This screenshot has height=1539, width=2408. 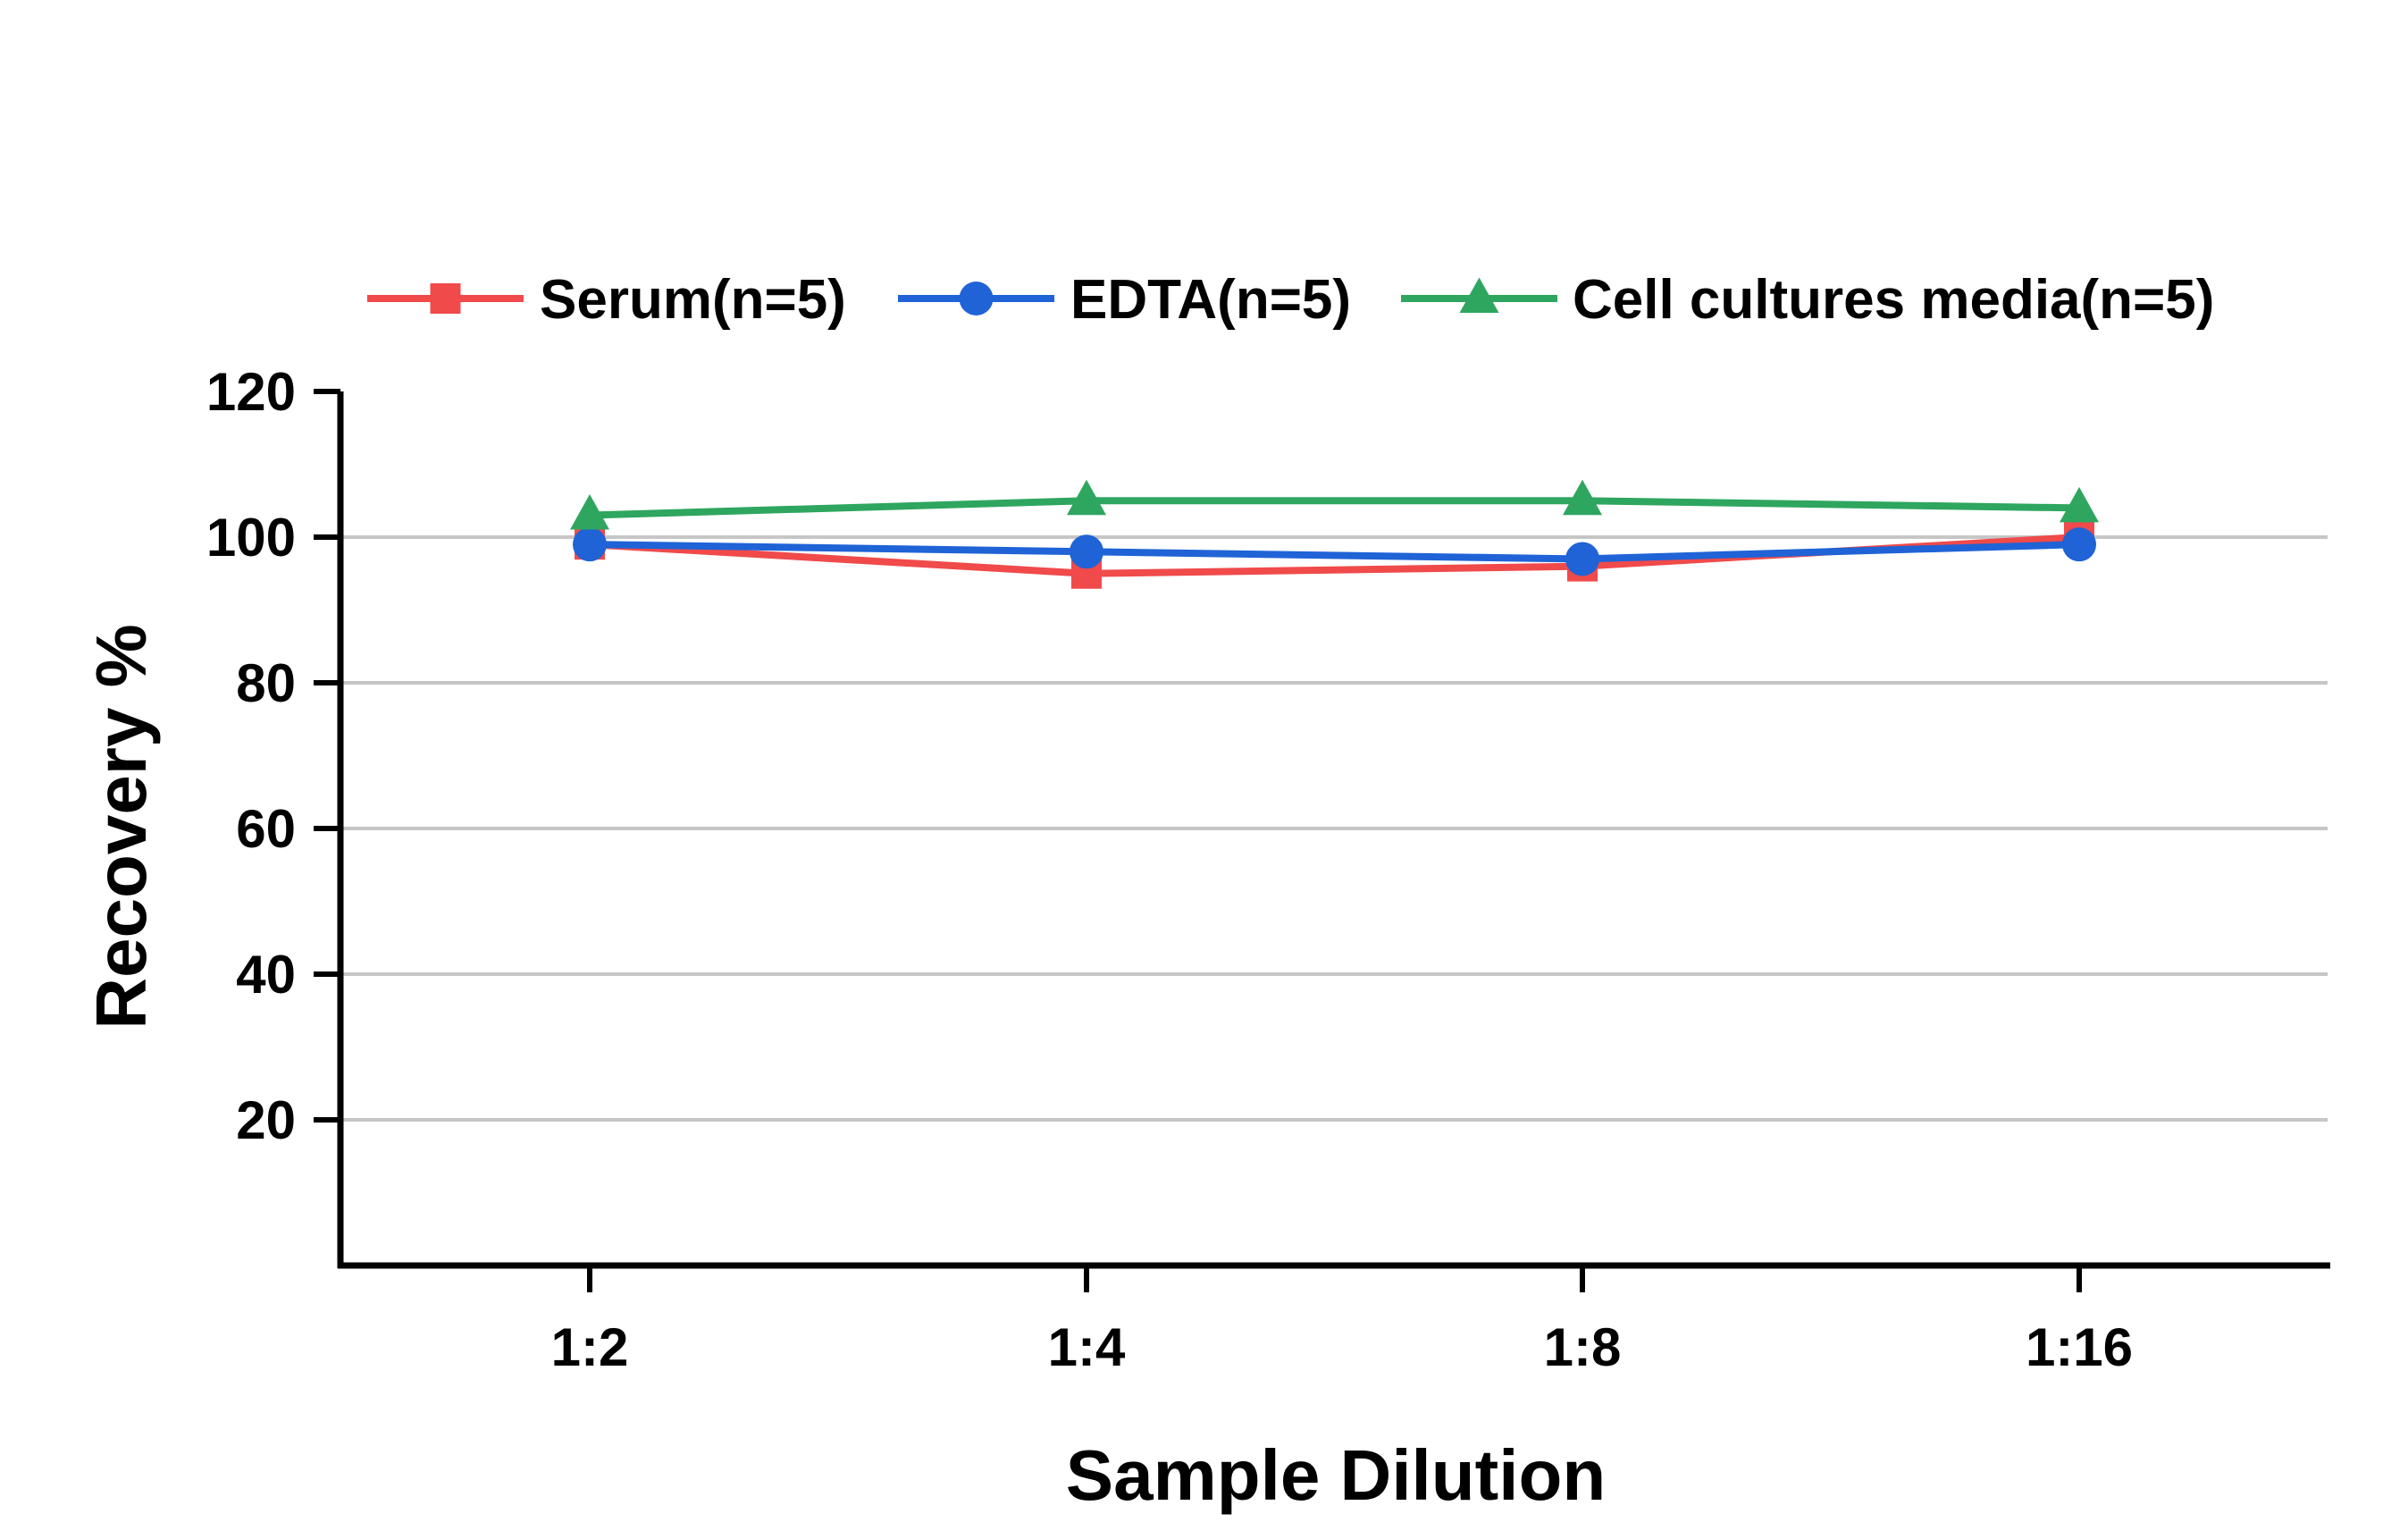 I want to click on y-tick-label: 20, so click(x=266, y=1120).